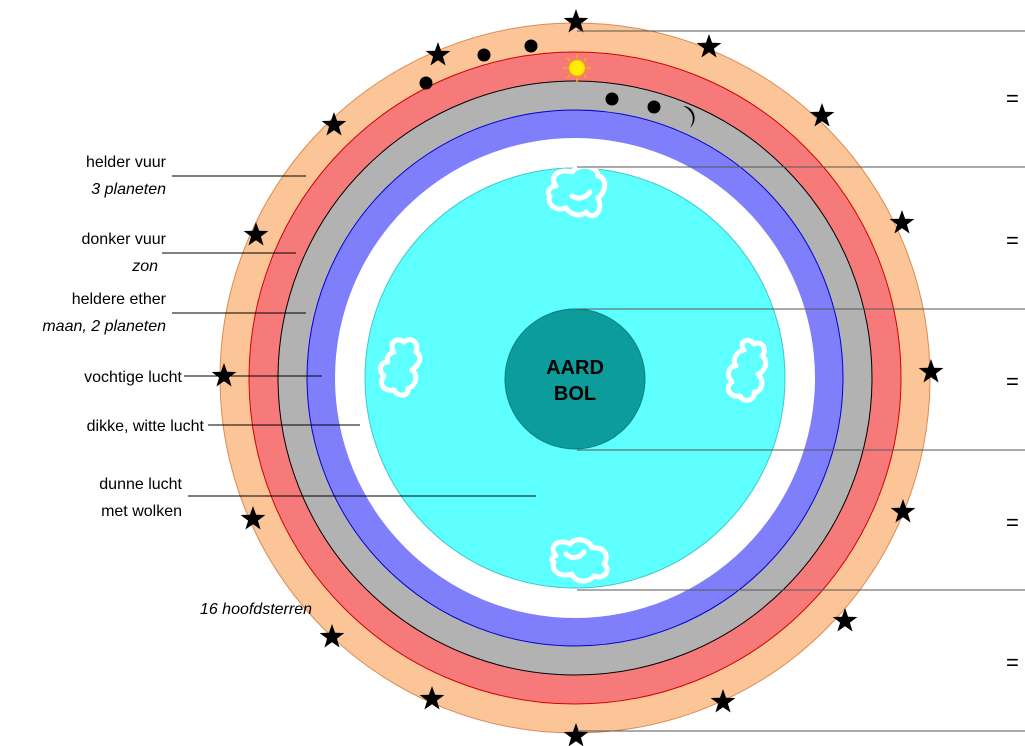  Describe the element at coordinates (575, 368) in the screenshot. I see `core-label-line1: AARD` at that location.